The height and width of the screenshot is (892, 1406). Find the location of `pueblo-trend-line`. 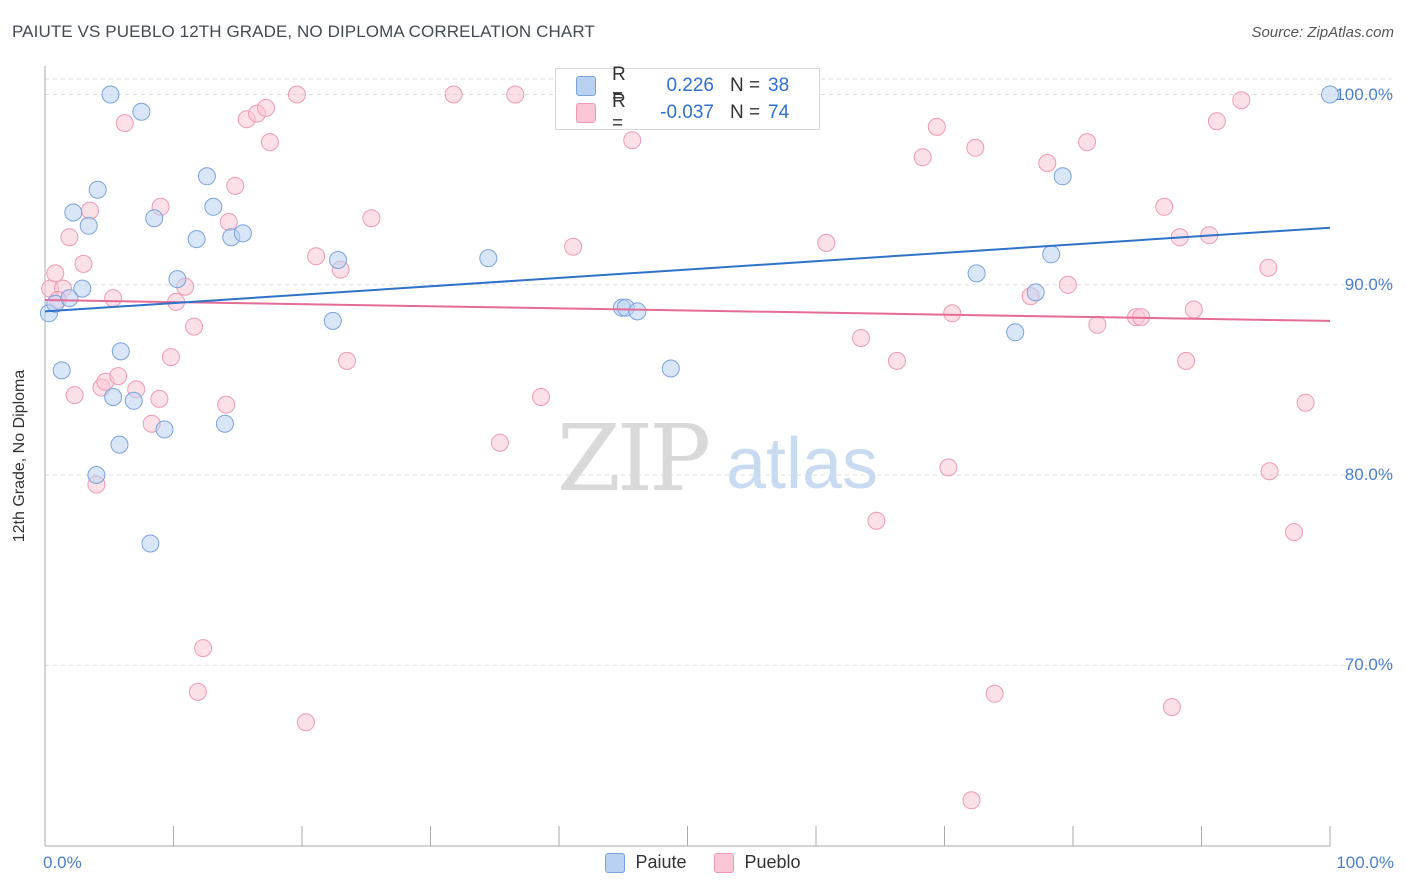

pueblo-trend-line is located at coordinates (687, 310).